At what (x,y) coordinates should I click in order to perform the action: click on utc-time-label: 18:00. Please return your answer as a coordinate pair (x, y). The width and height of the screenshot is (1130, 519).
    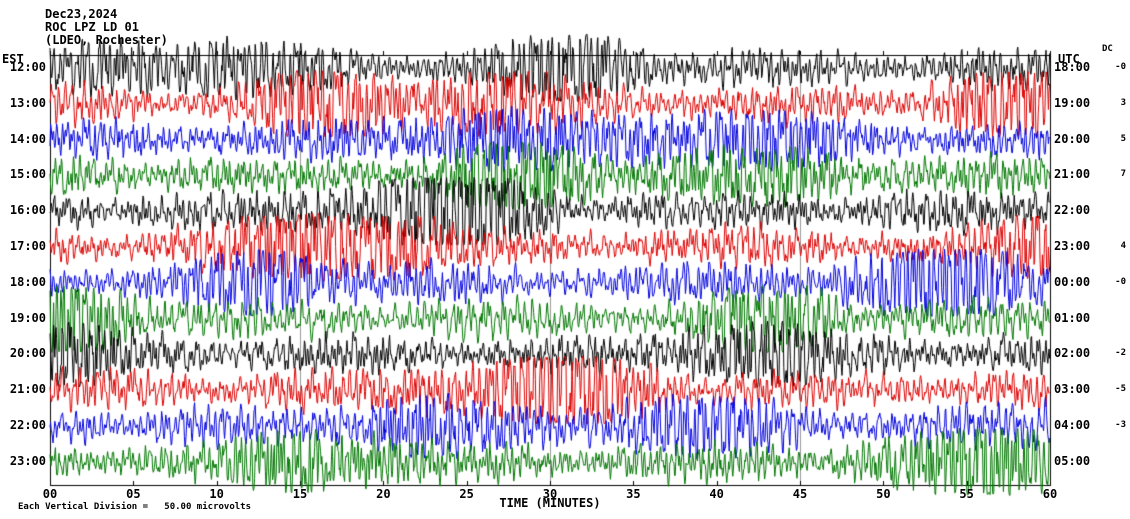
    Looking at the image, I should click on (1072, 67).